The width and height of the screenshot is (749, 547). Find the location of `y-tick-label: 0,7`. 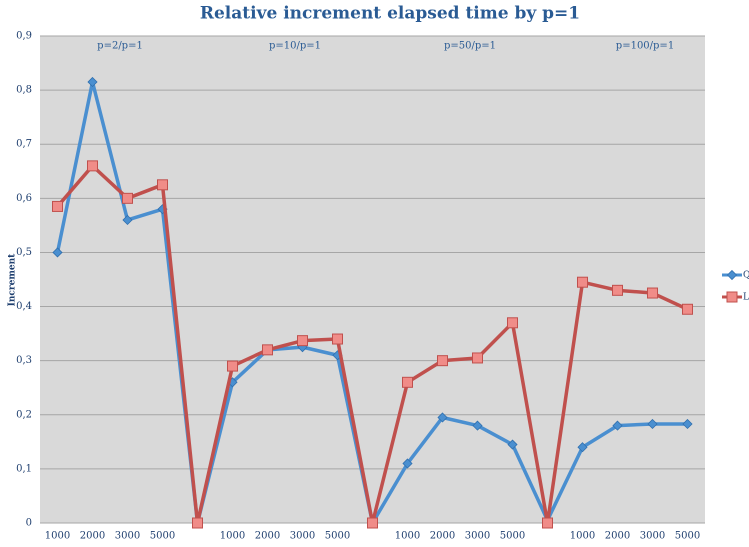

y-tick-label: 0,7 is located at coordinates (24, 144).